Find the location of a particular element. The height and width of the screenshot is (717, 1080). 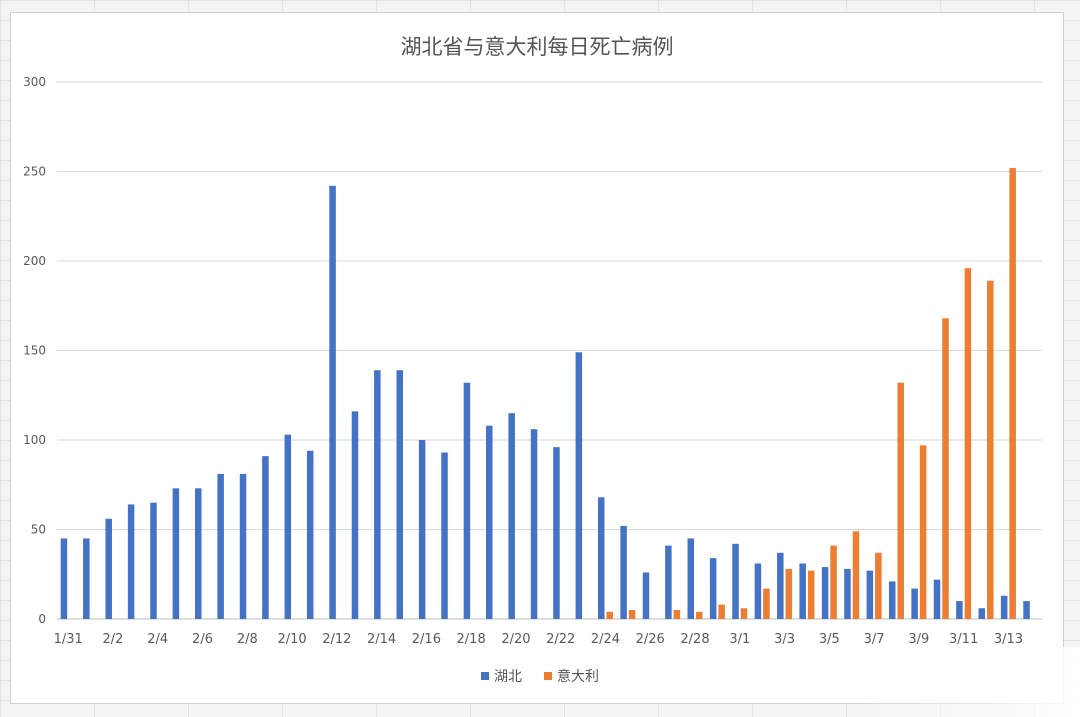

x-tick-label: 2/6 is located at coordinates (202, 639).